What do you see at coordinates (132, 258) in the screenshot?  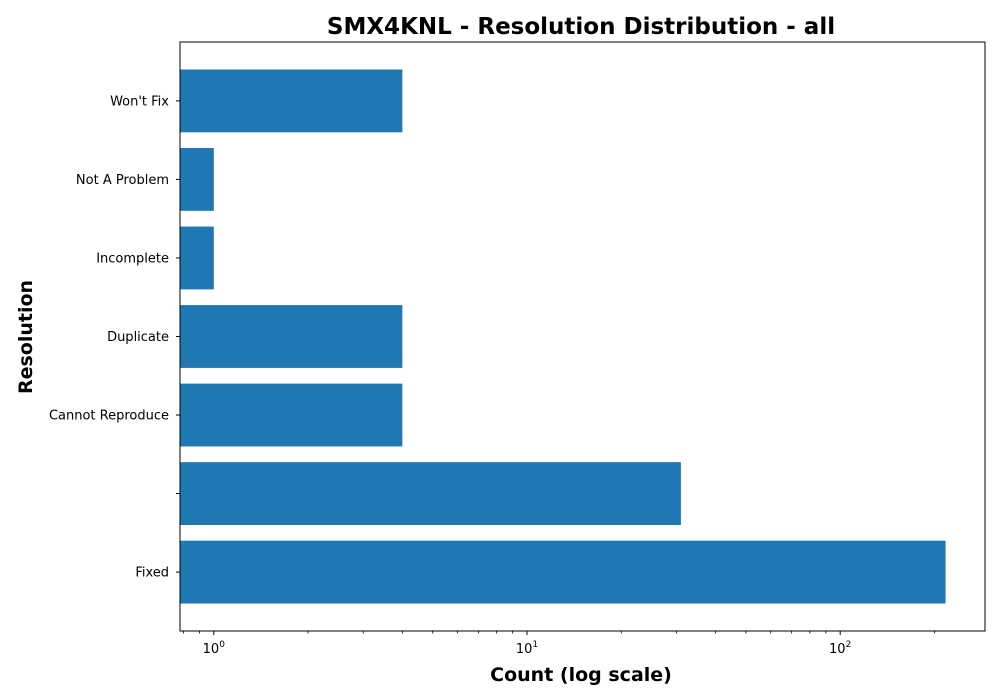 I see `y-tick-label: Incomplete` at bounding box center [132, 258].